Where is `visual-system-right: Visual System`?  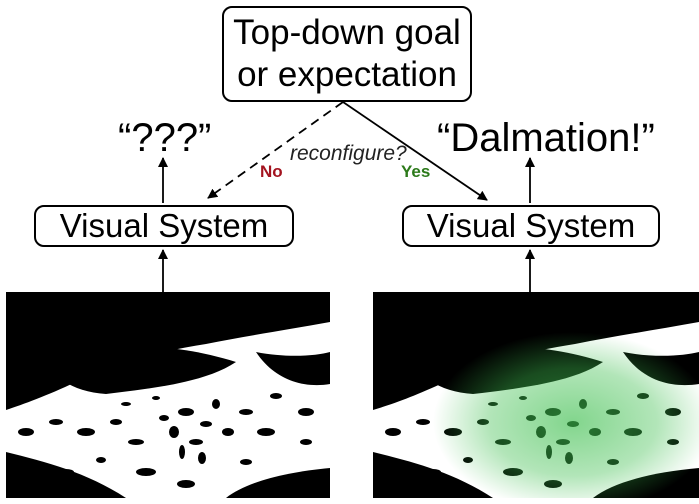 visual-system-right: Visual System is located at coordinates (531, 226).